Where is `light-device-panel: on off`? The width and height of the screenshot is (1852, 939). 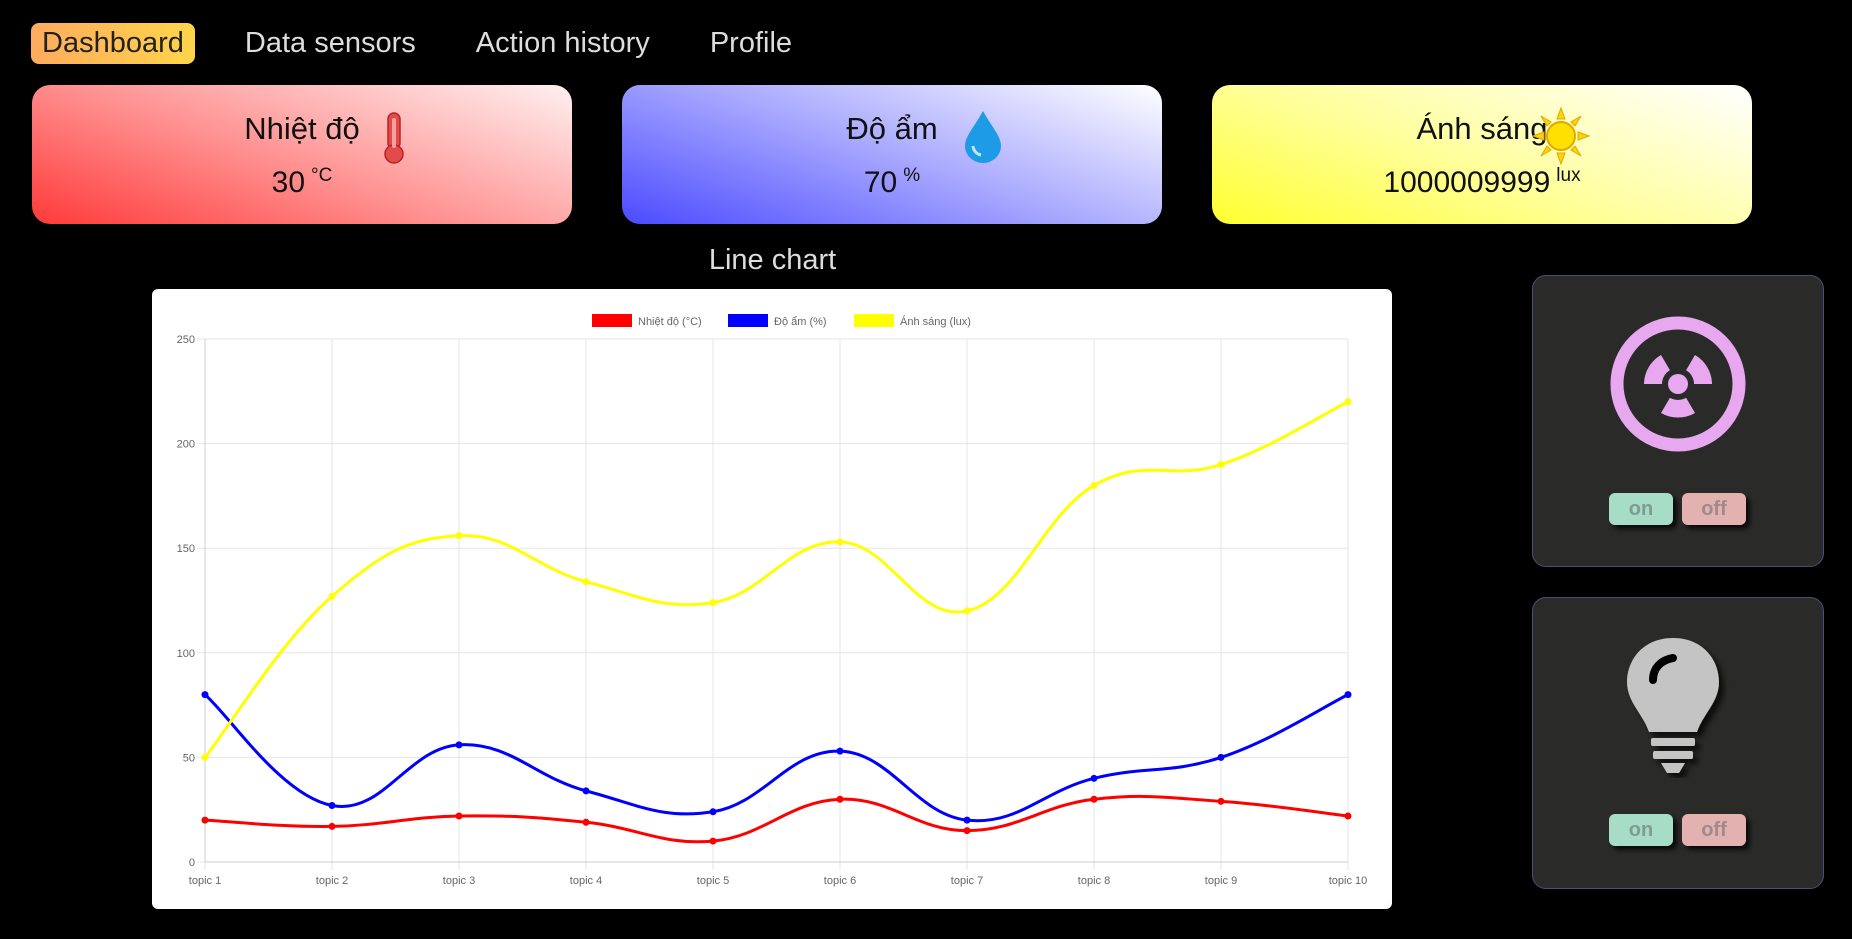 light-device-panel: on off is located at coordinates (1678, 743).